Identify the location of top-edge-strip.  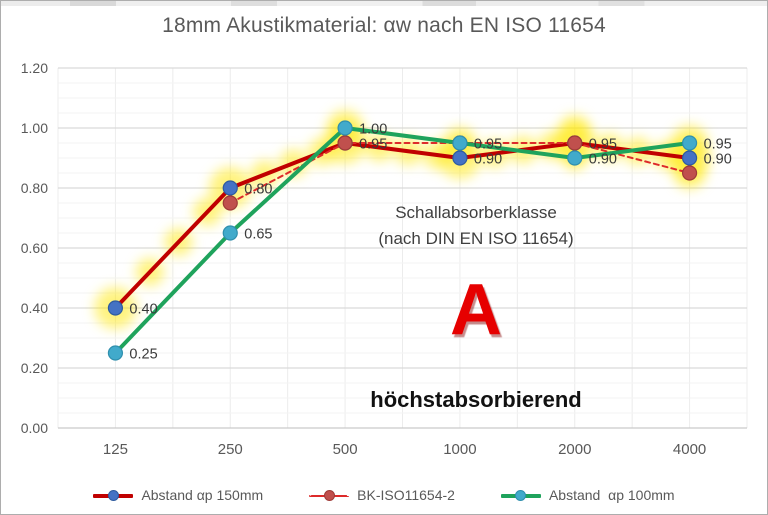
(384, 3).